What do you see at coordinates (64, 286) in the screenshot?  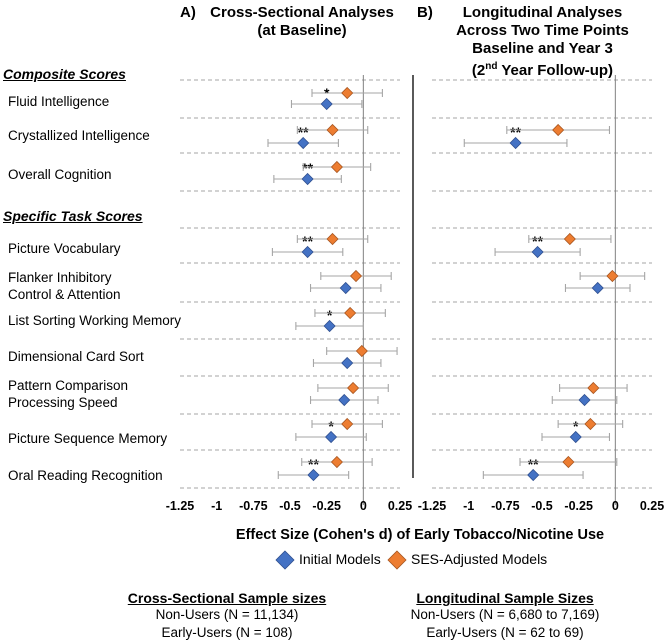 I see `row-label-flanker: Flanker Inhibitory Control & Attention` at bounding box center [64, 286].